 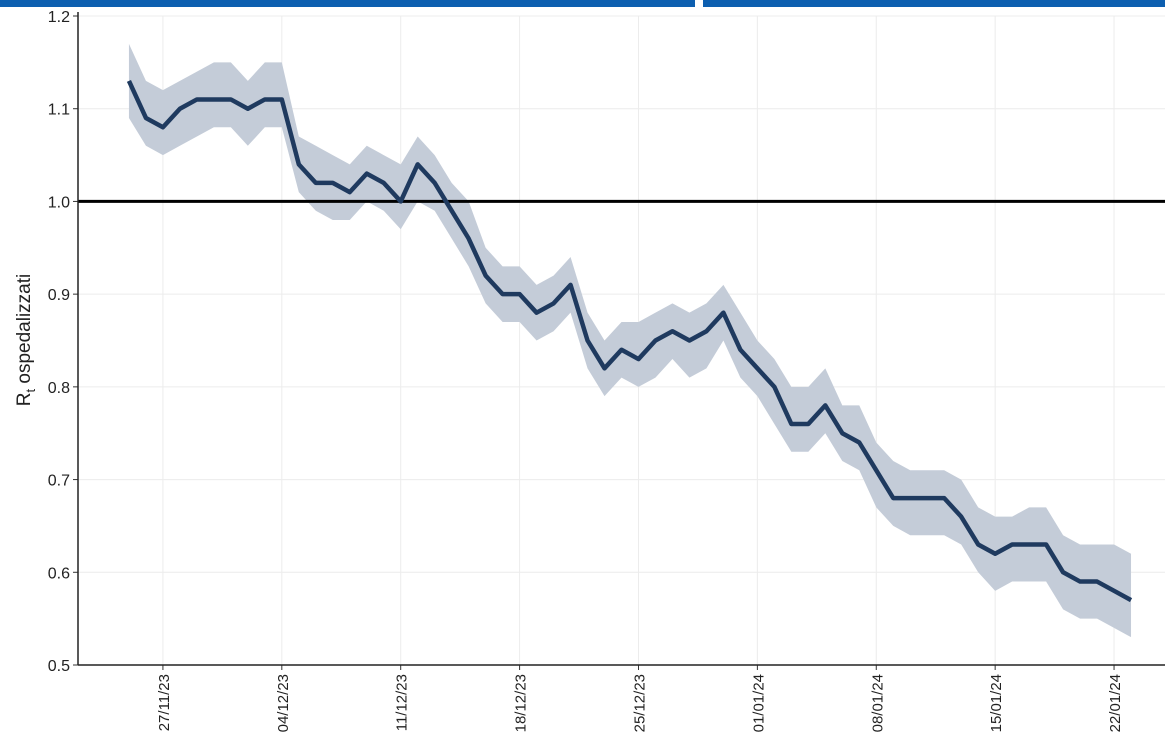 I want to click on y-axis-title-part: R, so click(x=24, y=400).